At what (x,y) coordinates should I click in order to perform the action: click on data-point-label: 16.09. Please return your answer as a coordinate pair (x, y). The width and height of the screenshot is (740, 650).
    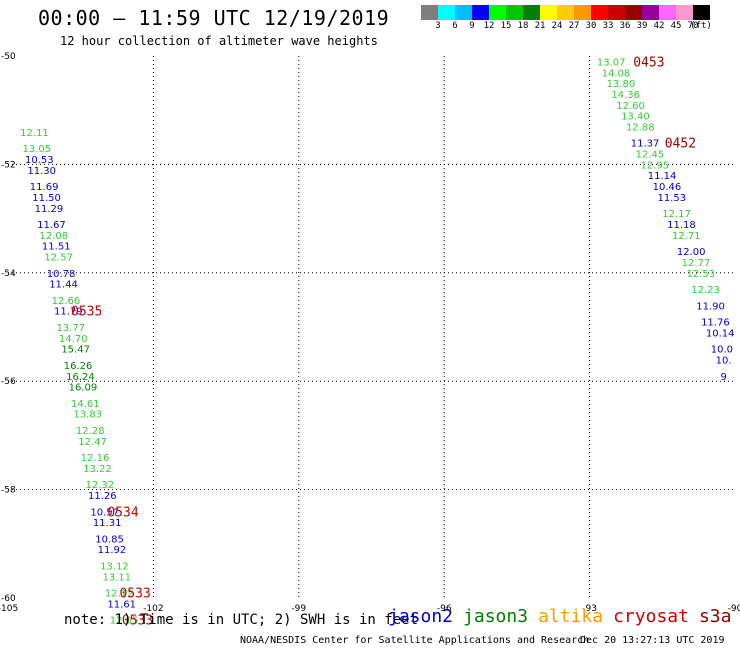
    Looking at the image, I should click on (83, 388).